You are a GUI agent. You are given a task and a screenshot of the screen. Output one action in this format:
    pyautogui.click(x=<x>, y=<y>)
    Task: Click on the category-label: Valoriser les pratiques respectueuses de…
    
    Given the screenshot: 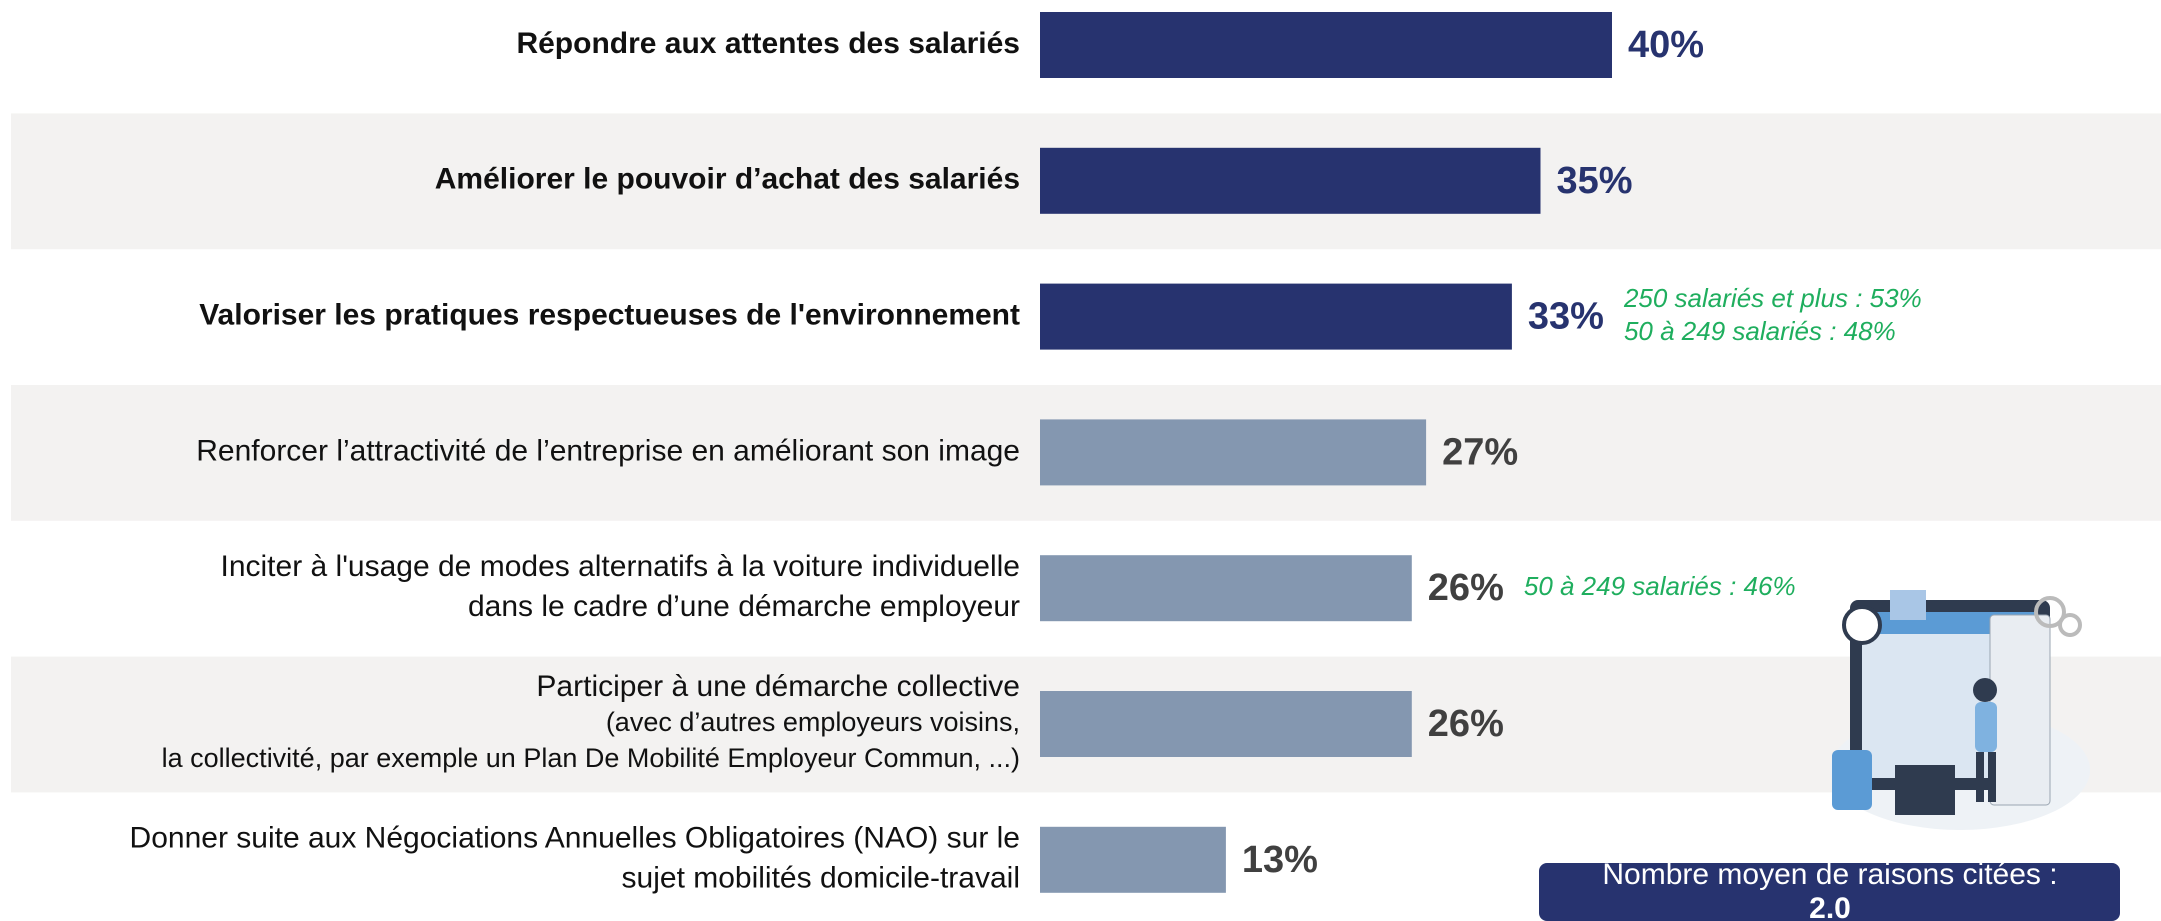 What is the action you would take?
    pyautogui.click(x=609, y=315)
    